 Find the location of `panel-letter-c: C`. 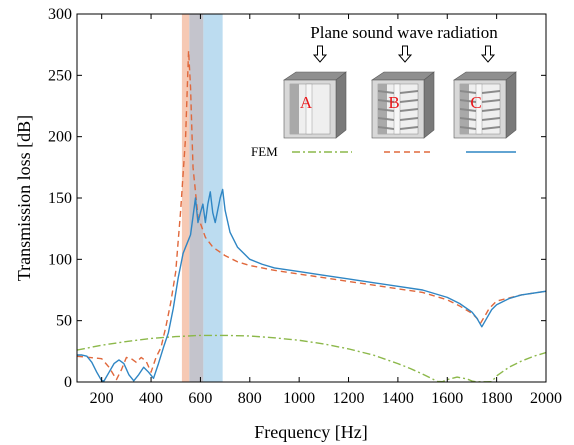

panel-letter-c: C is located at coordinates (475, 102).